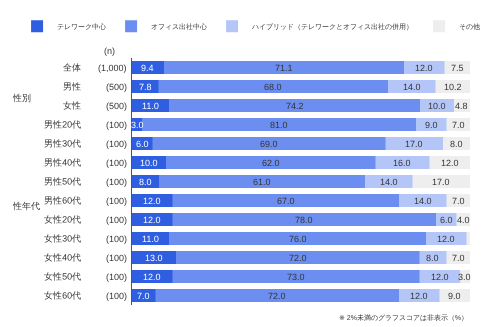 The height and width of the screenshot is (327, 490). What do you see at coordinates (63, 125) in the screenshot?
I see `y-tick-label: 男性20代` at bounding box center [63, 125].